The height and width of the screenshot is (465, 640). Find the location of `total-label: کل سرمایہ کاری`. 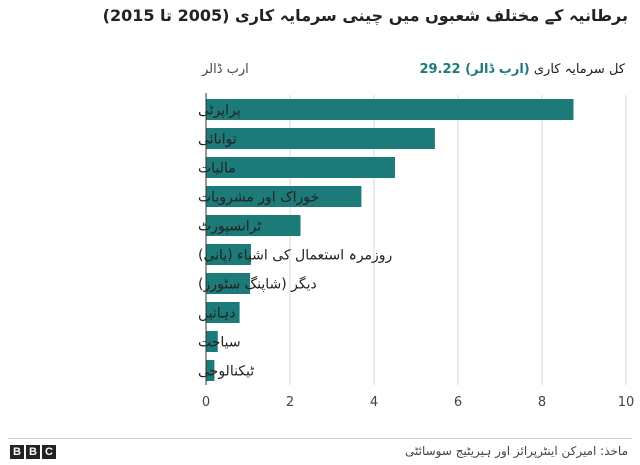

total-label: کل سرمایہ کاری is located at coordinates (579, 69).